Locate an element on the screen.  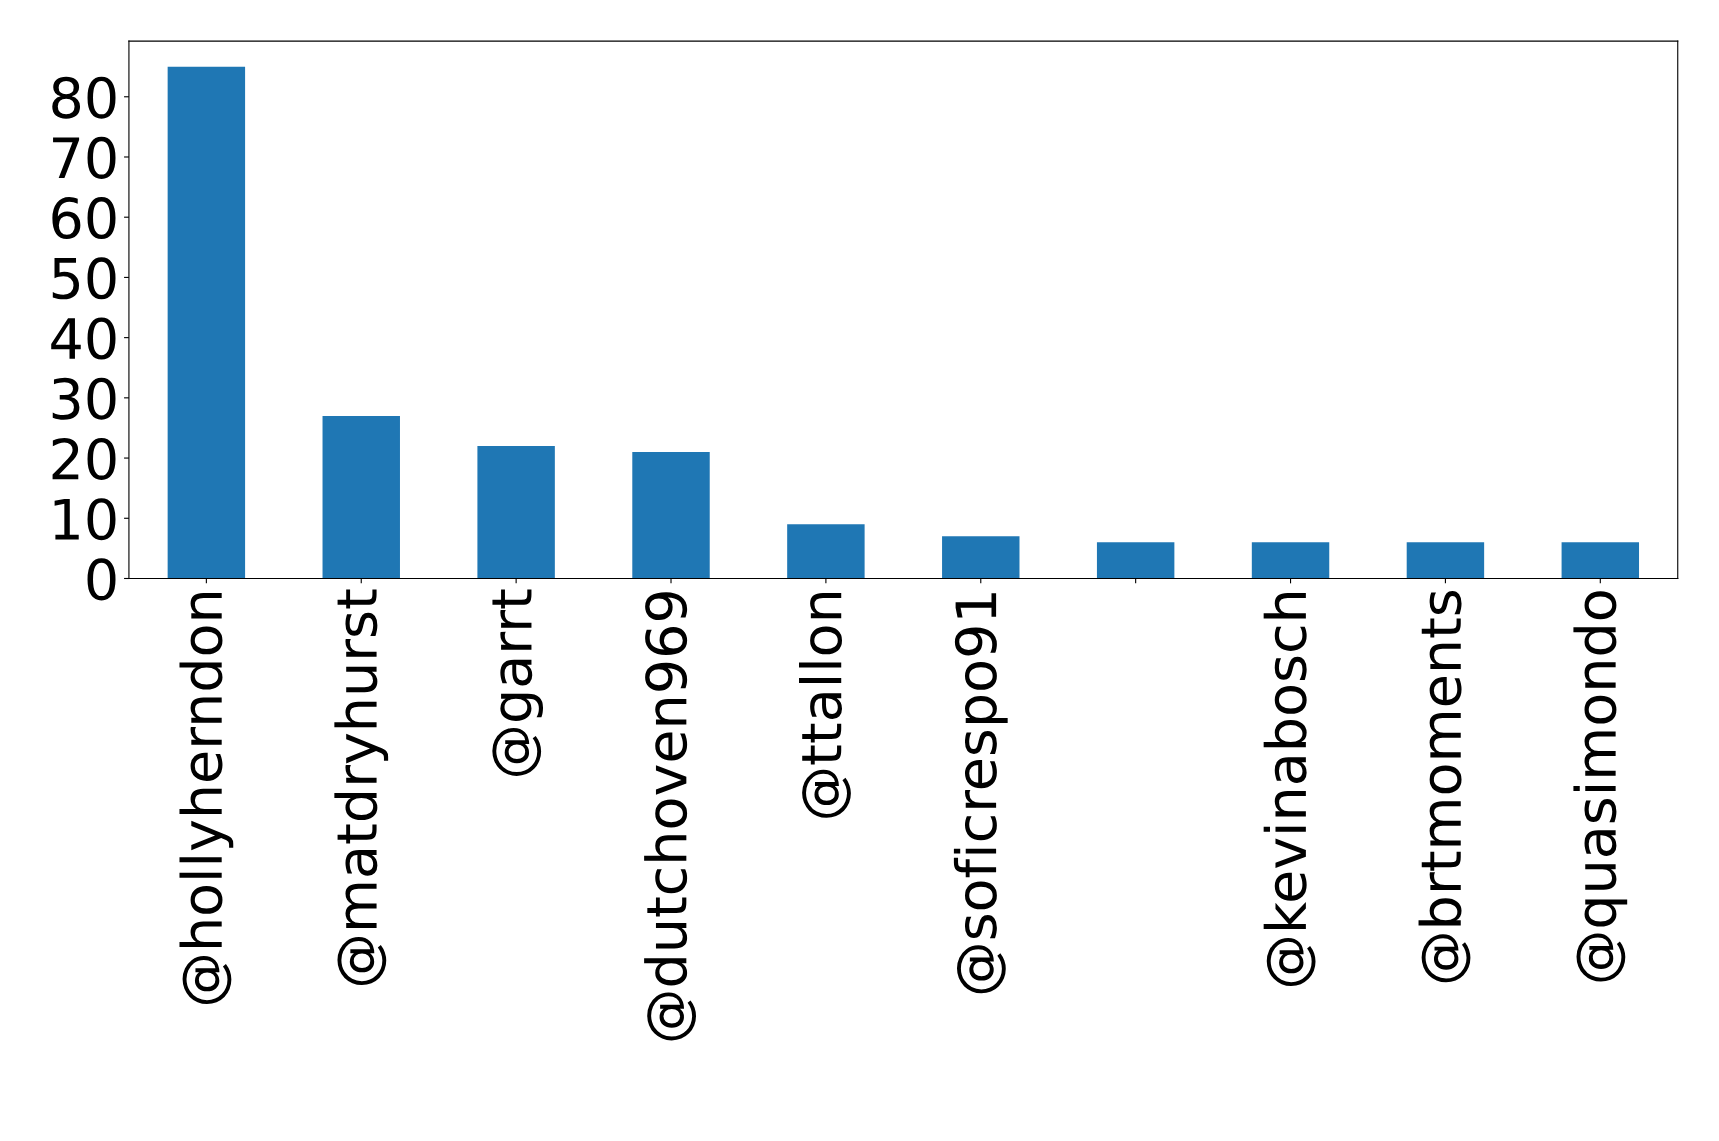
y-tick-label: 10 is located at coordinates (85, 519).